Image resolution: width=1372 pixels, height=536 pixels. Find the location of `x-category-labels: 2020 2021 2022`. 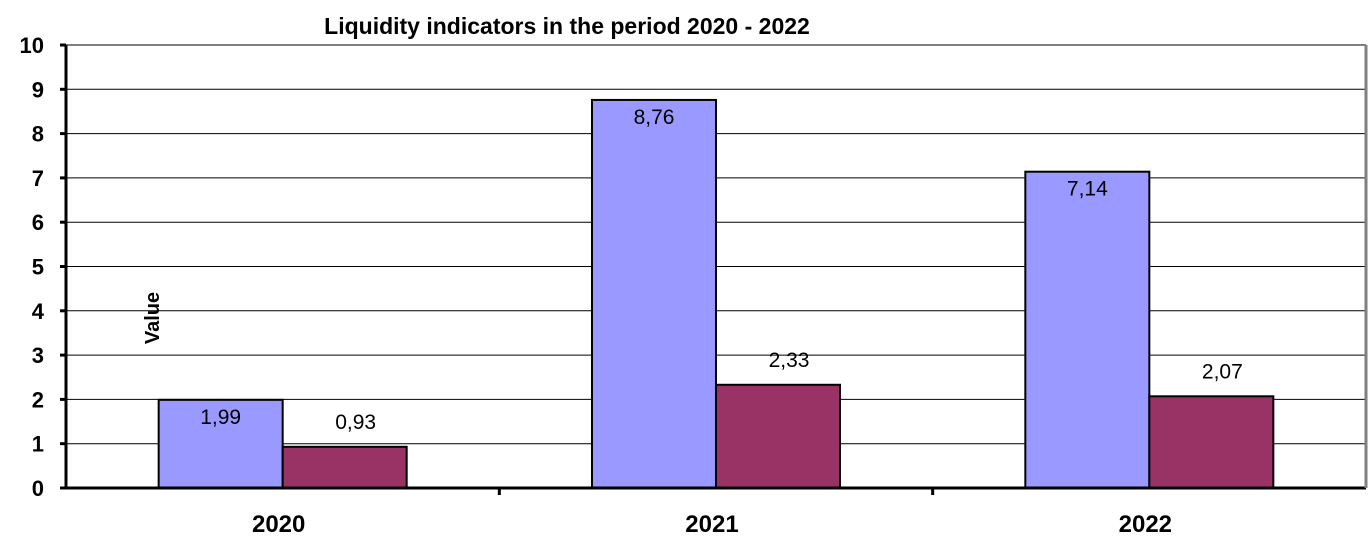

x-category-labels: 2020 2021 2022 is located at coordinates (712, 523).